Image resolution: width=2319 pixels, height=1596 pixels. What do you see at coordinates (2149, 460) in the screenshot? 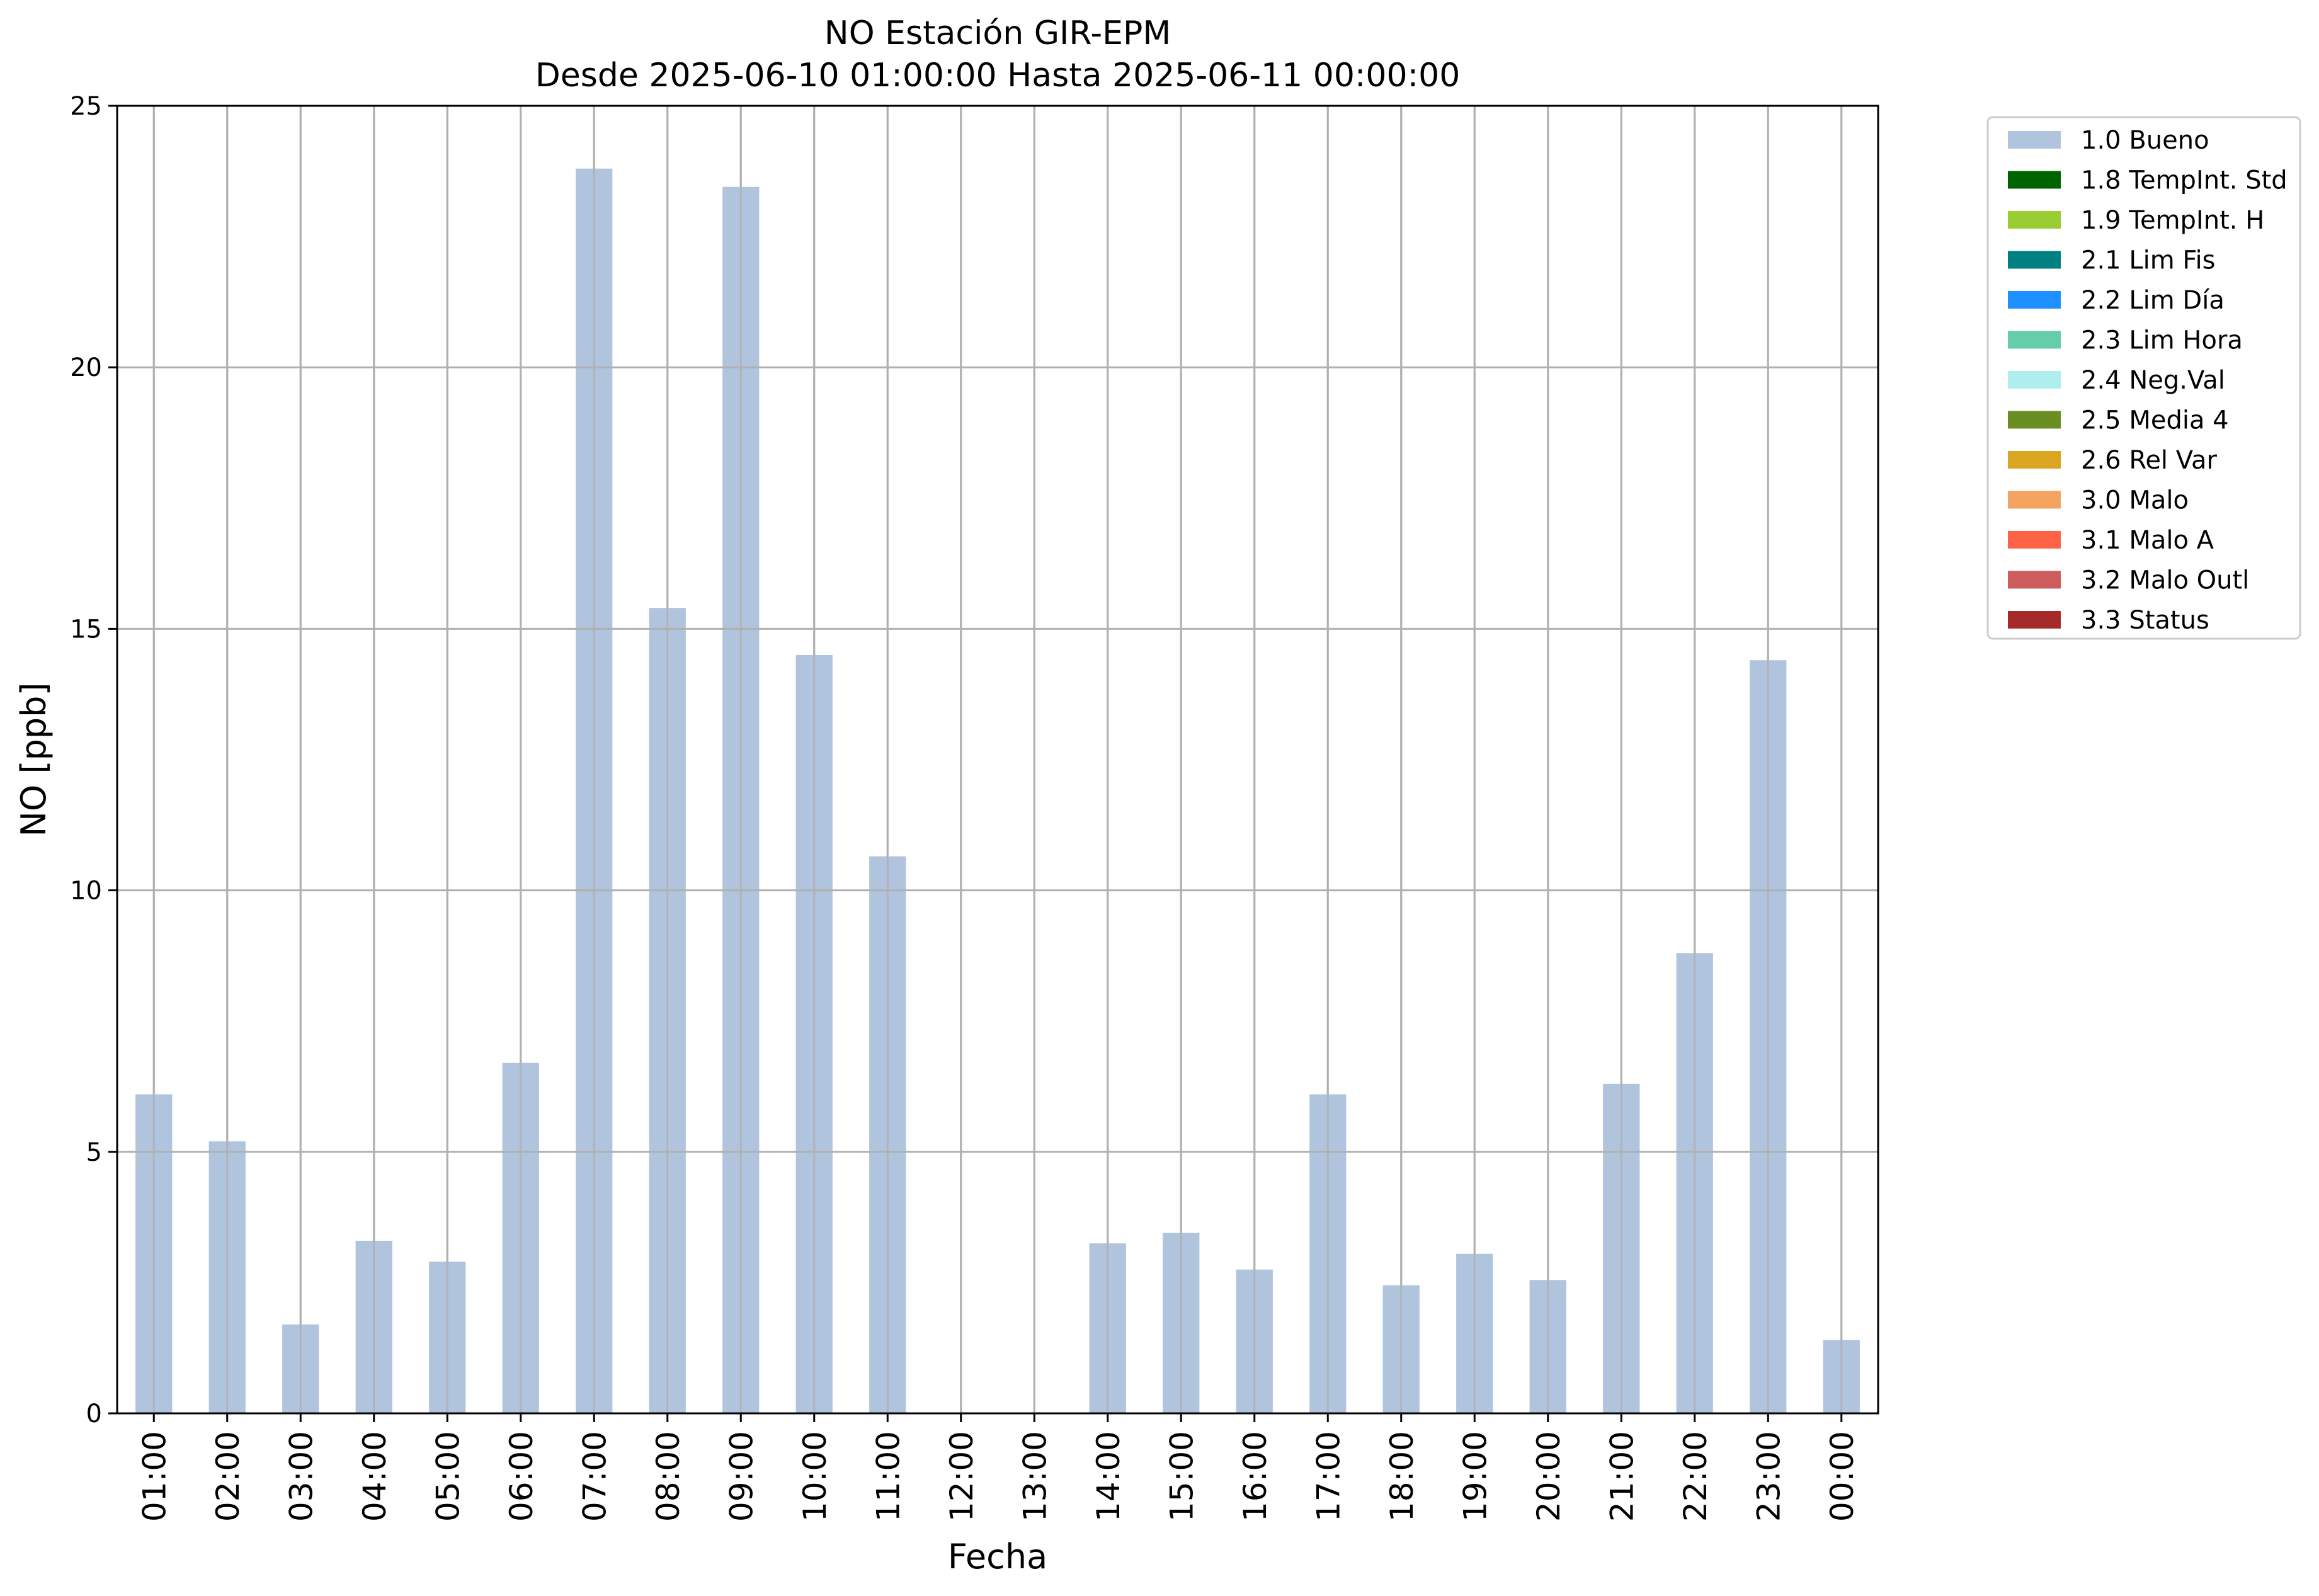
I see `legend-label: 2.6 Rel Var` at bounding box center [2149, 460].